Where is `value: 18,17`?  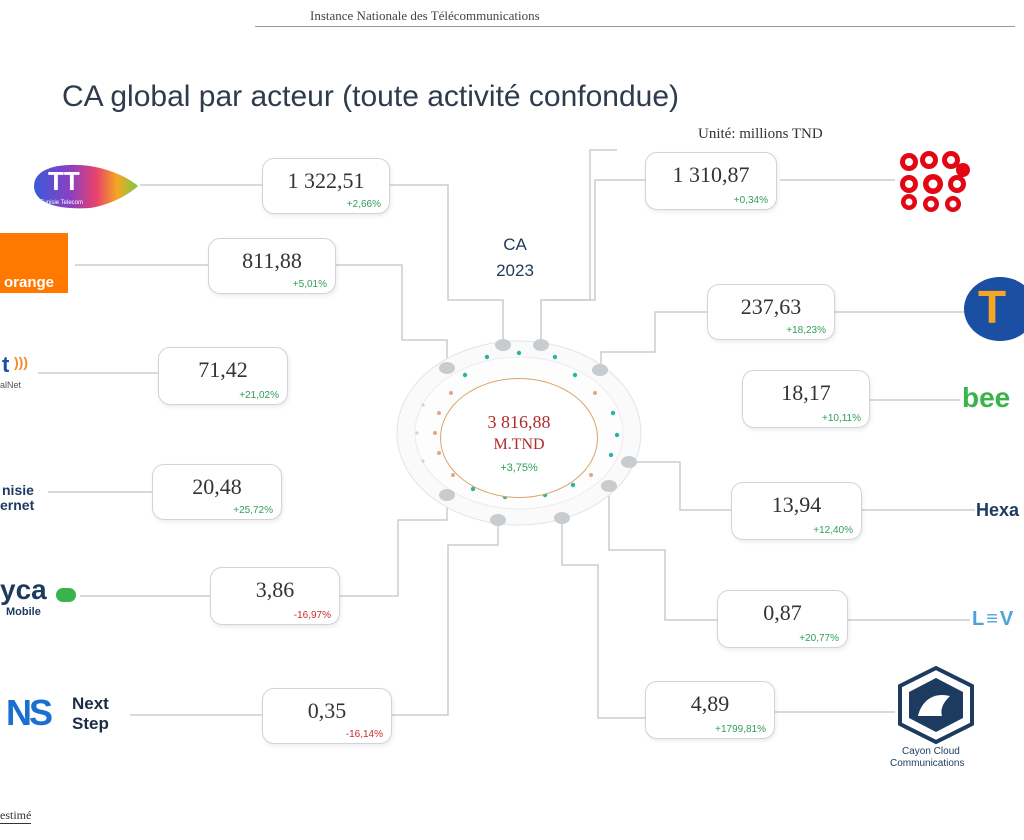
value: 18,17 is located at coordinates (806, 392).